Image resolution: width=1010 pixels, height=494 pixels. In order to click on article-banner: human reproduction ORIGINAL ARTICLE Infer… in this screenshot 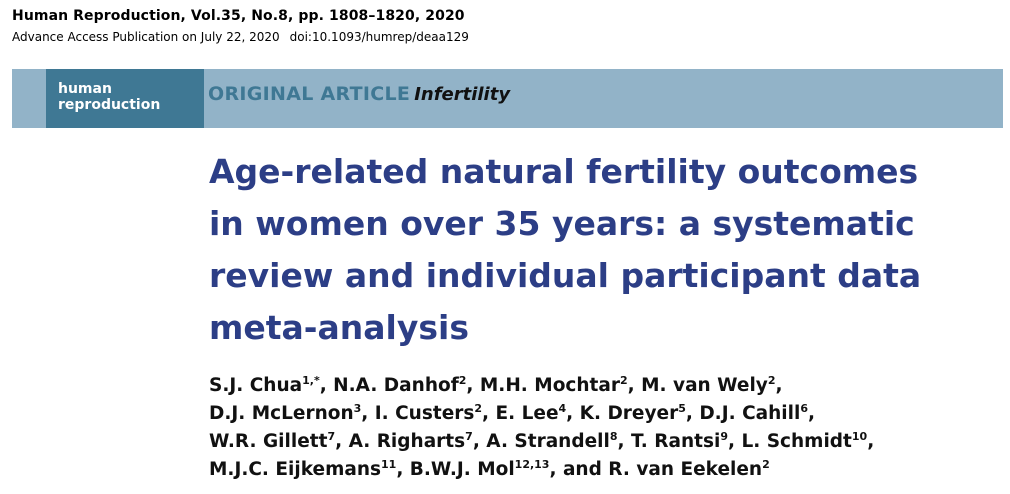, I will do `click(507, 98)`.